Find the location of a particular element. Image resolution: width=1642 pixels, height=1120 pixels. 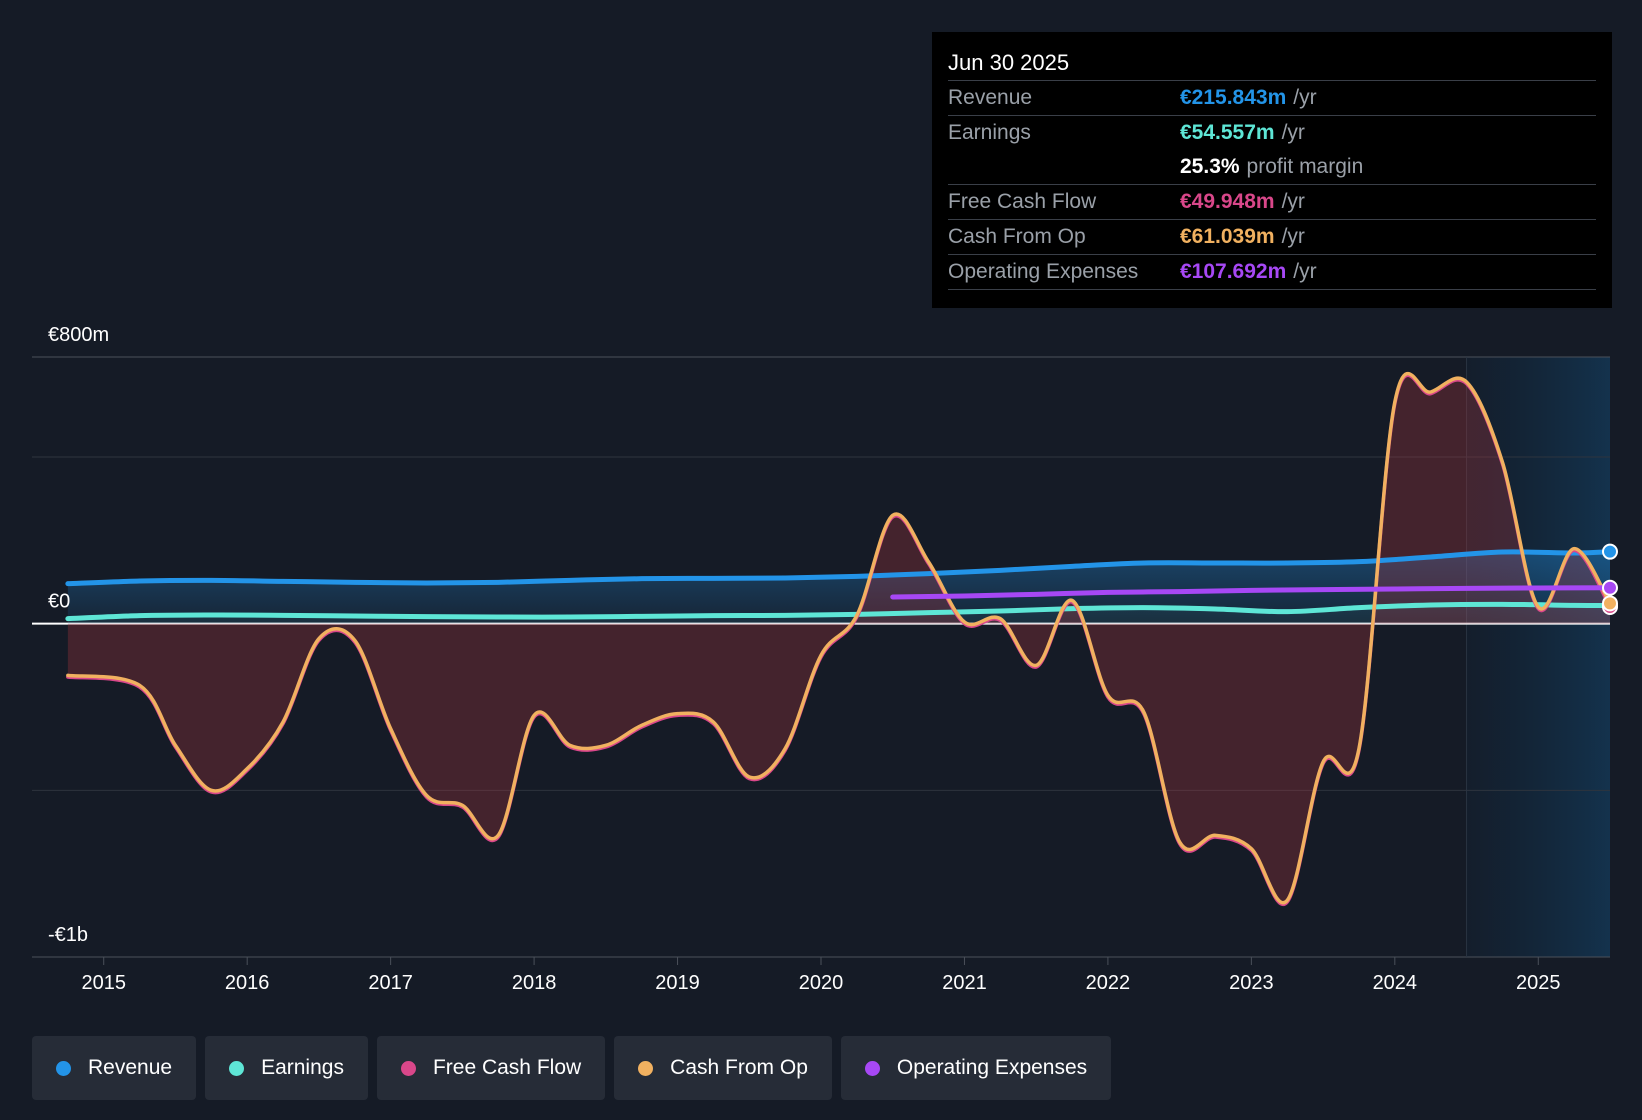

tooltip-row-free-cash-flow: Free Cash Flow €49.948m /yr is located at coordinates (1272, 202).